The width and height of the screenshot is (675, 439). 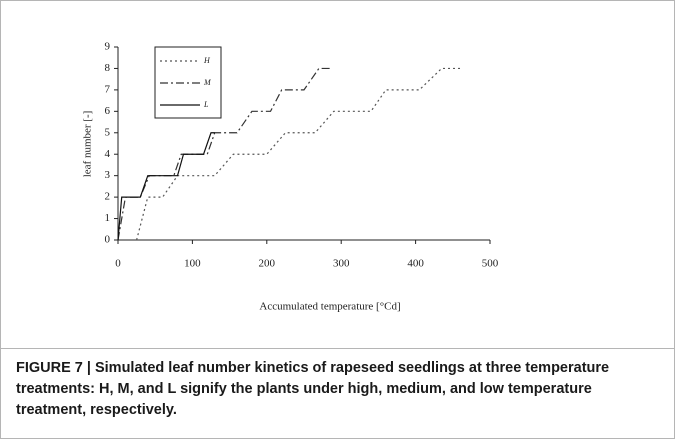 What do you see at coordinates (207, 60) in the screenshot?
I see `legend-label: H` at bounding box center [207, 60].